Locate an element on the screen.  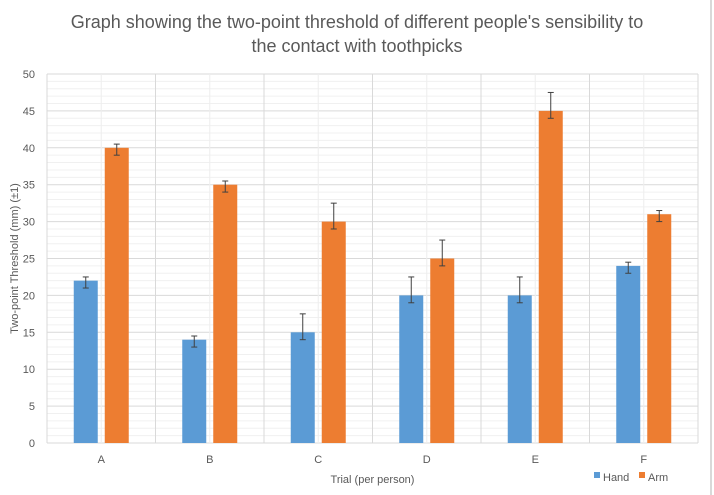
y-tick-label: 45 is located at coordinates (29, 112).